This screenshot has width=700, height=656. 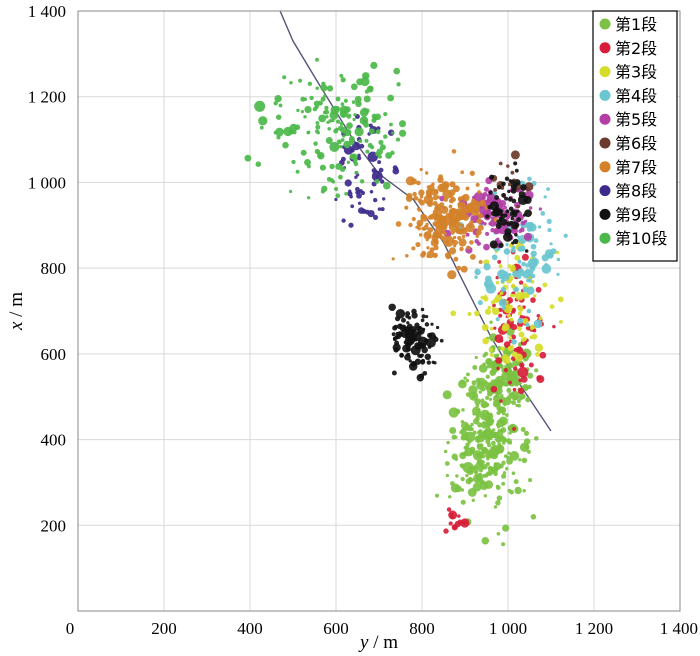 I want to click on y-tick-label: 1 400, so click(x=47, y=11).